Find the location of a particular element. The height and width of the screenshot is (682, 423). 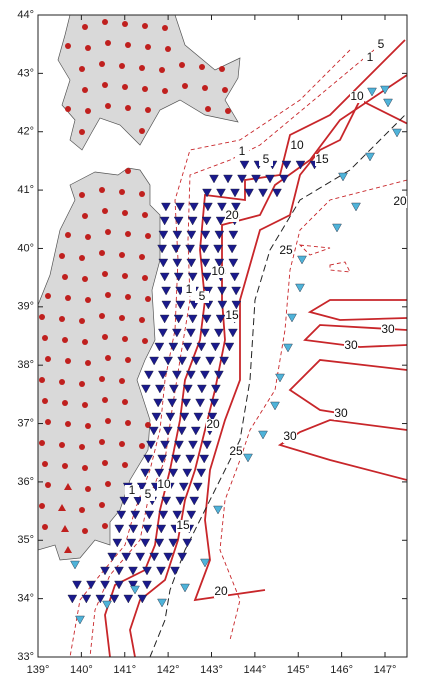

contour-label: 10 is located at coordinates (218, 271).